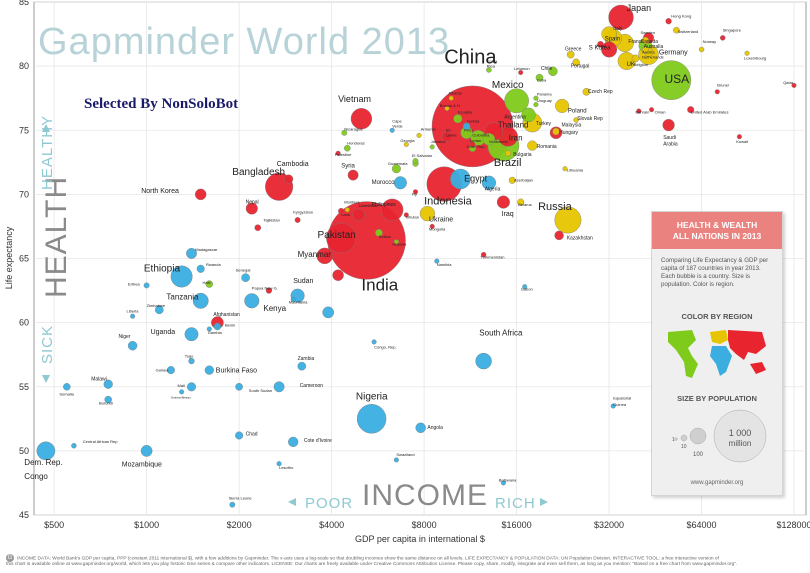 The image size is (810, 573). Describe the element at coordinates (416, 192) in the screenshot. I see `bubble-fiji: Fiji` at that location.